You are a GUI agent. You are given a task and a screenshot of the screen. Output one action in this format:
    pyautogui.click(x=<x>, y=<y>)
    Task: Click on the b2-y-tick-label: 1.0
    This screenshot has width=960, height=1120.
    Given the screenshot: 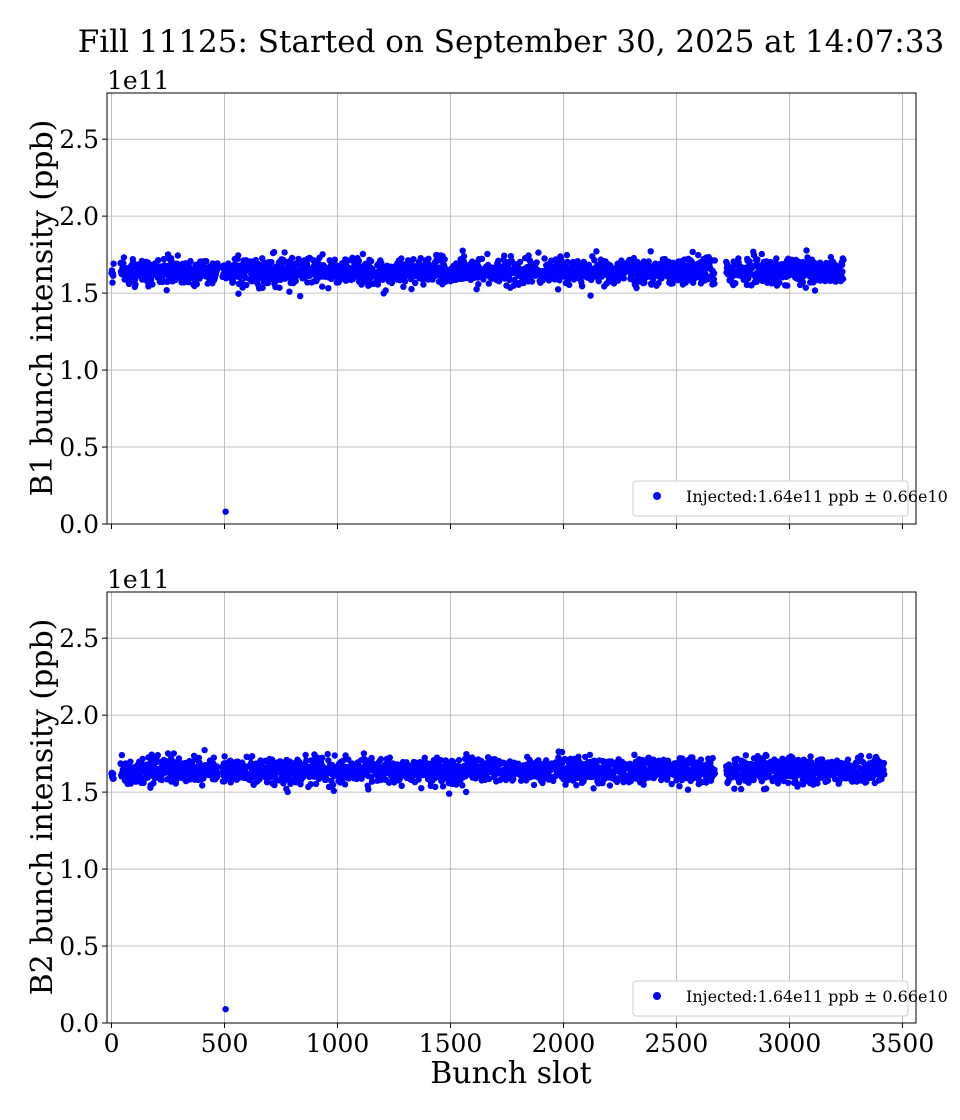 What is the action you would take?
    pyautogui.click(x=79, y=869)
    